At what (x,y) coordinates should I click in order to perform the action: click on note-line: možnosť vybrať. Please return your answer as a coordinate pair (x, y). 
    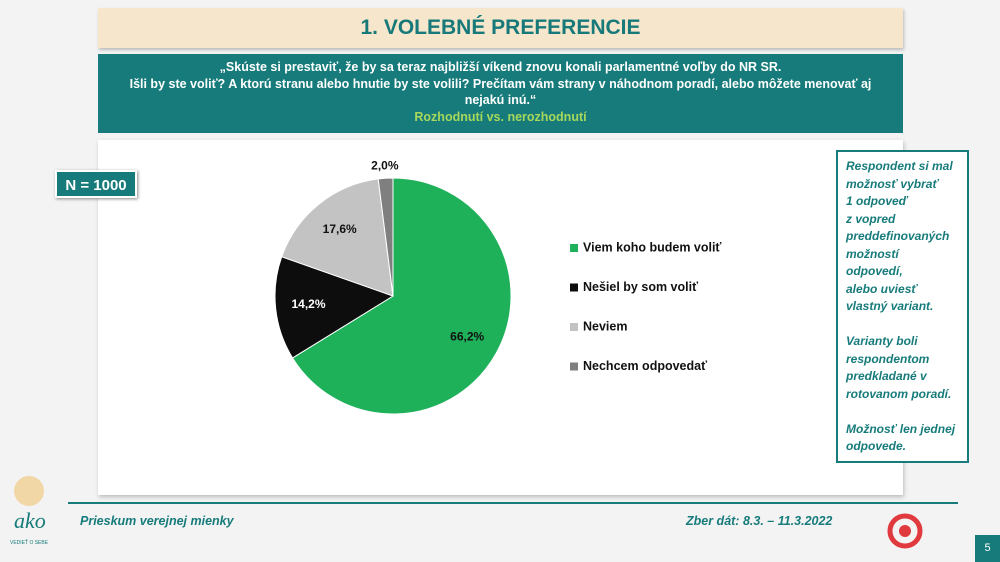
    Looking at the image, I should click on (892, 183).